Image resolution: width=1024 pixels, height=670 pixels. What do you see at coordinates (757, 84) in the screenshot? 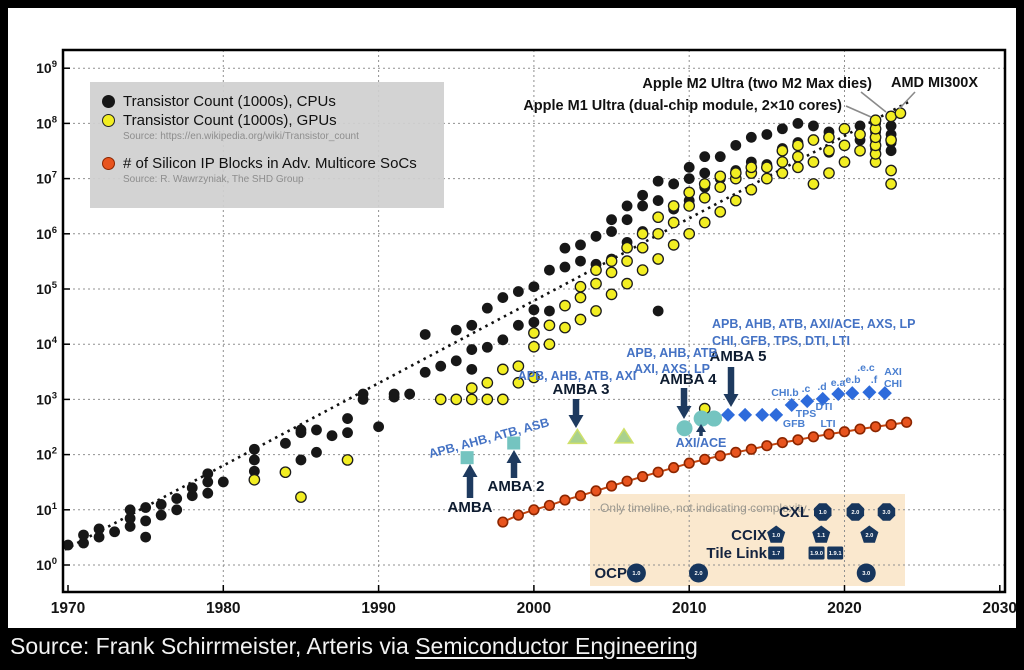
I see `label-apple-m2-ultra: Apple M2 Ultra (two M2 Max dies)` at bounding box center [757, 84].